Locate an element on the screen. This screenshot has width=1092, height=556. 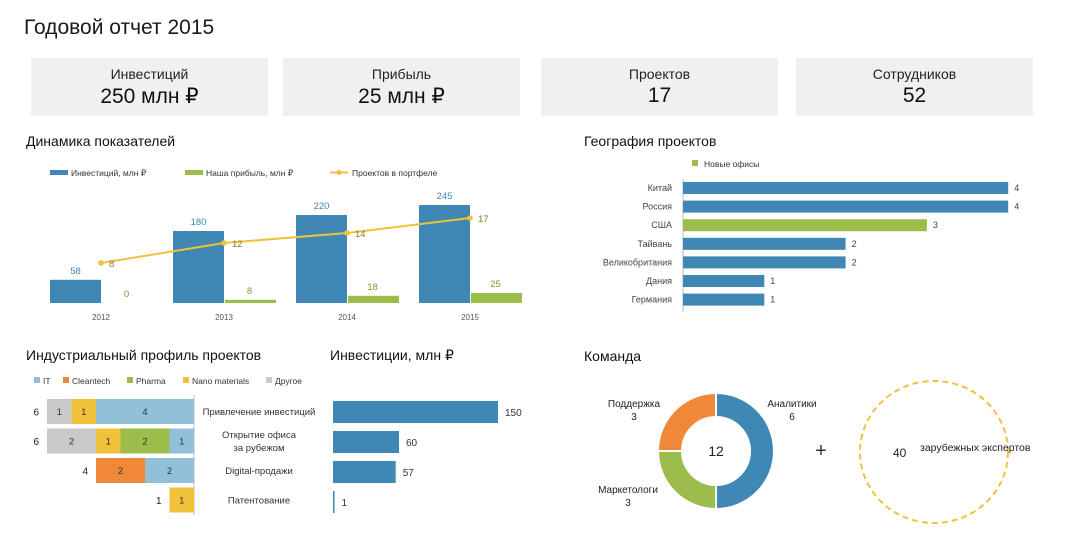
team-label-support: Поддержка 3 is located at coordinates (634, 411).